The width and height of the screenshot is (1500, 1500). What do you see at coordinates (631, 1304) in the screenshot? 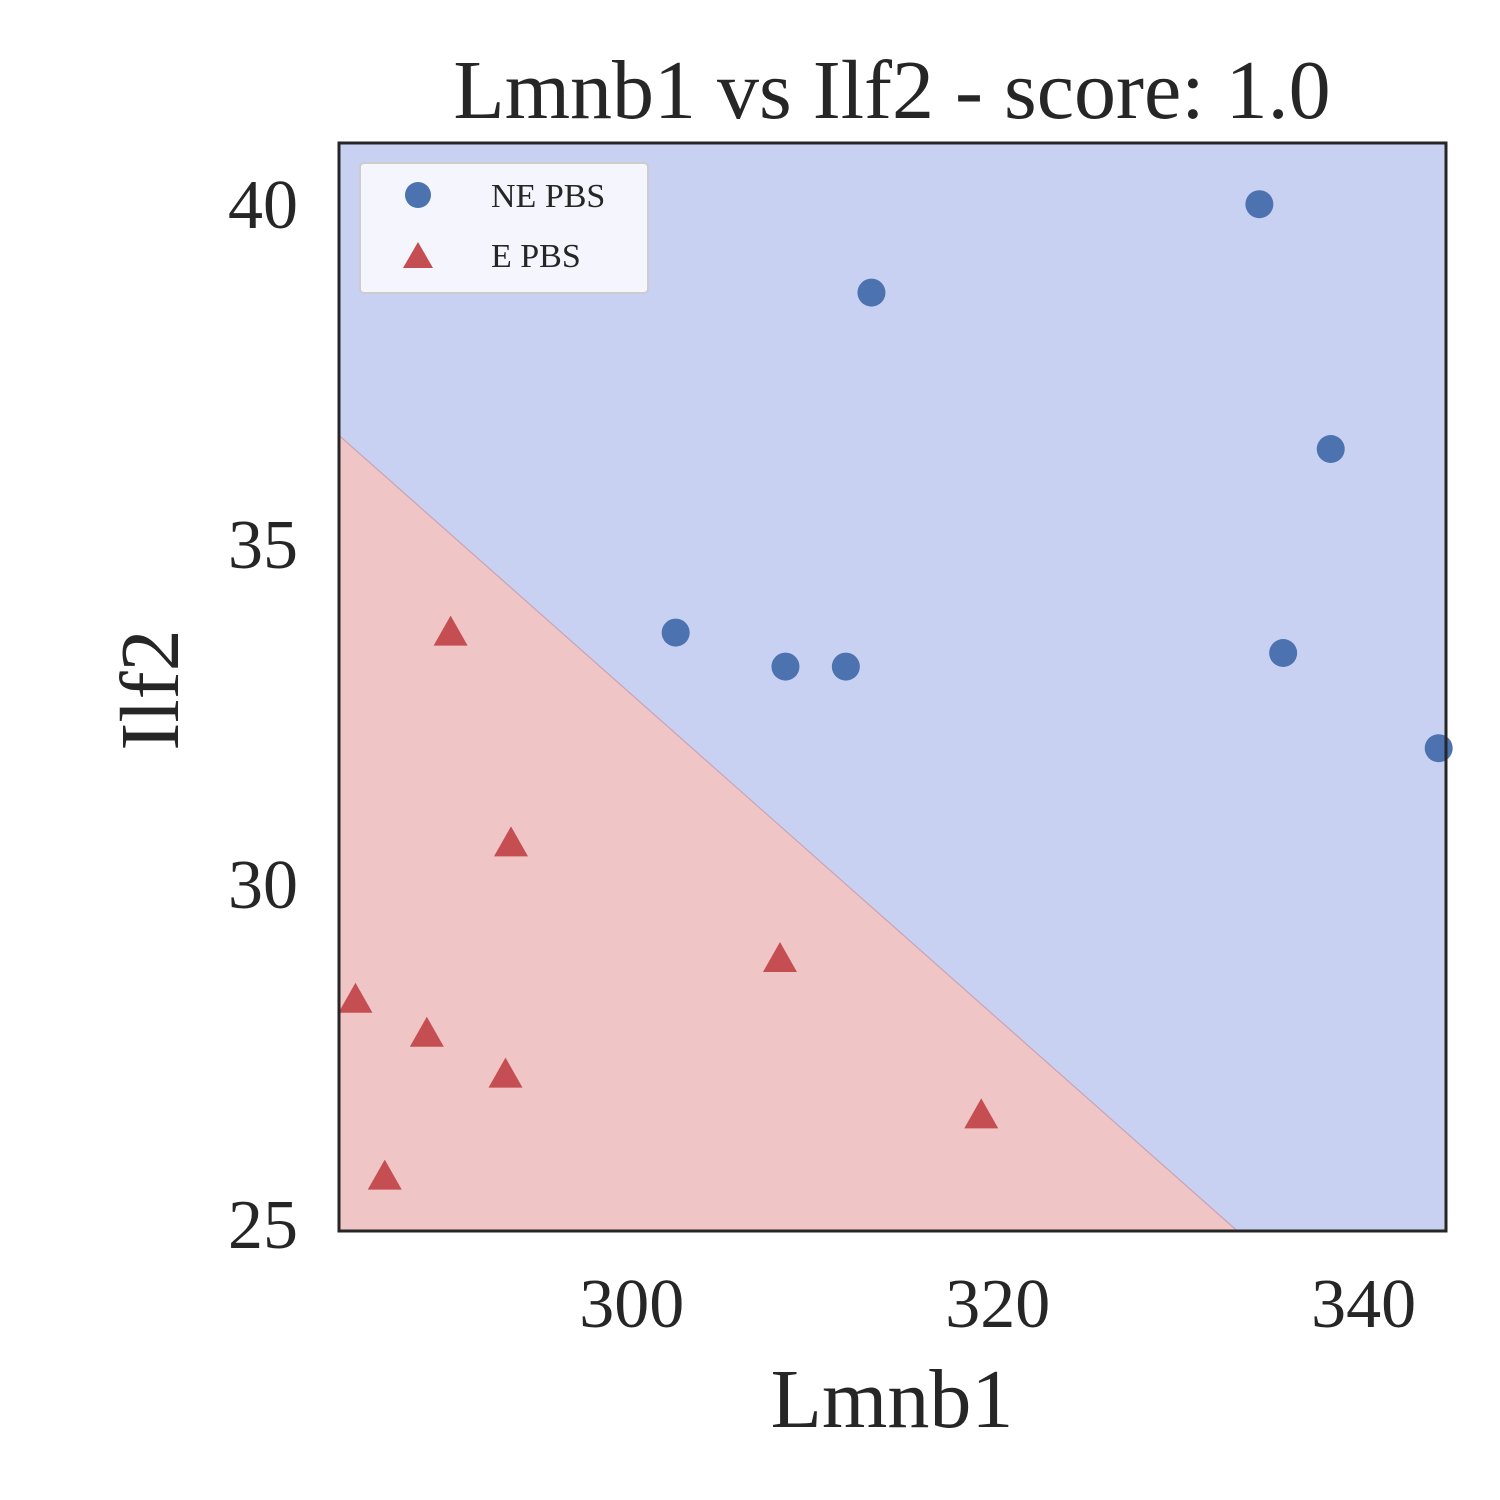
I see `x-tick-300: 300` at bounding box center [631, 1304].